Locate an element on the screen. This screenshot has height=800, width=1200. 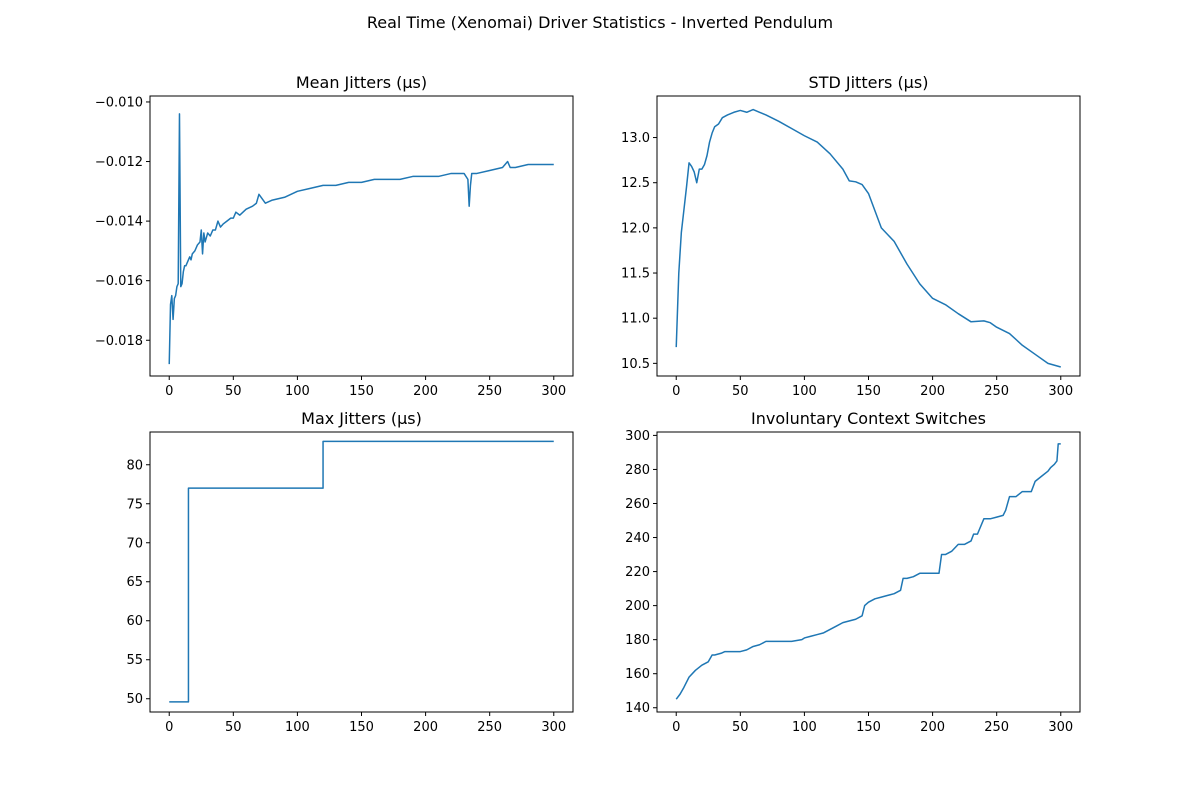
chart-title: Mean Jitters (µs) is located at coordinates (361, 82).